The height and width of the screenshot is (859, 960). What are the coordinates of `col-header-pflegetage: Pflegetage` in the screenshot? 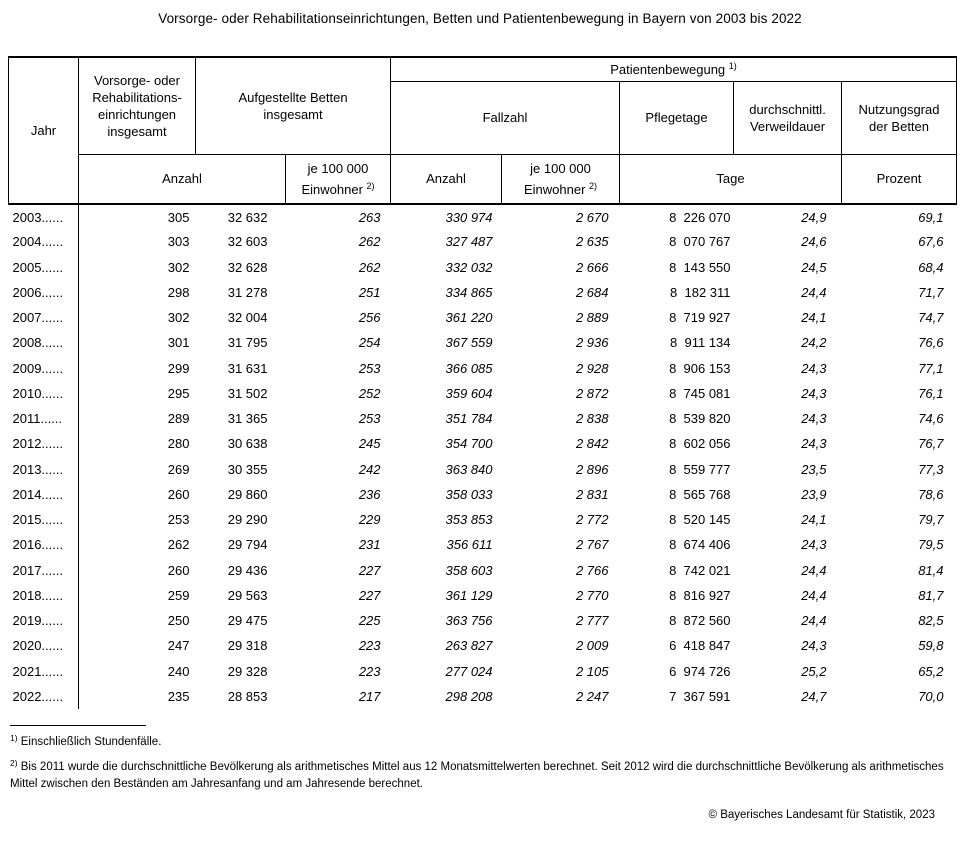 It's located at (677, 117).